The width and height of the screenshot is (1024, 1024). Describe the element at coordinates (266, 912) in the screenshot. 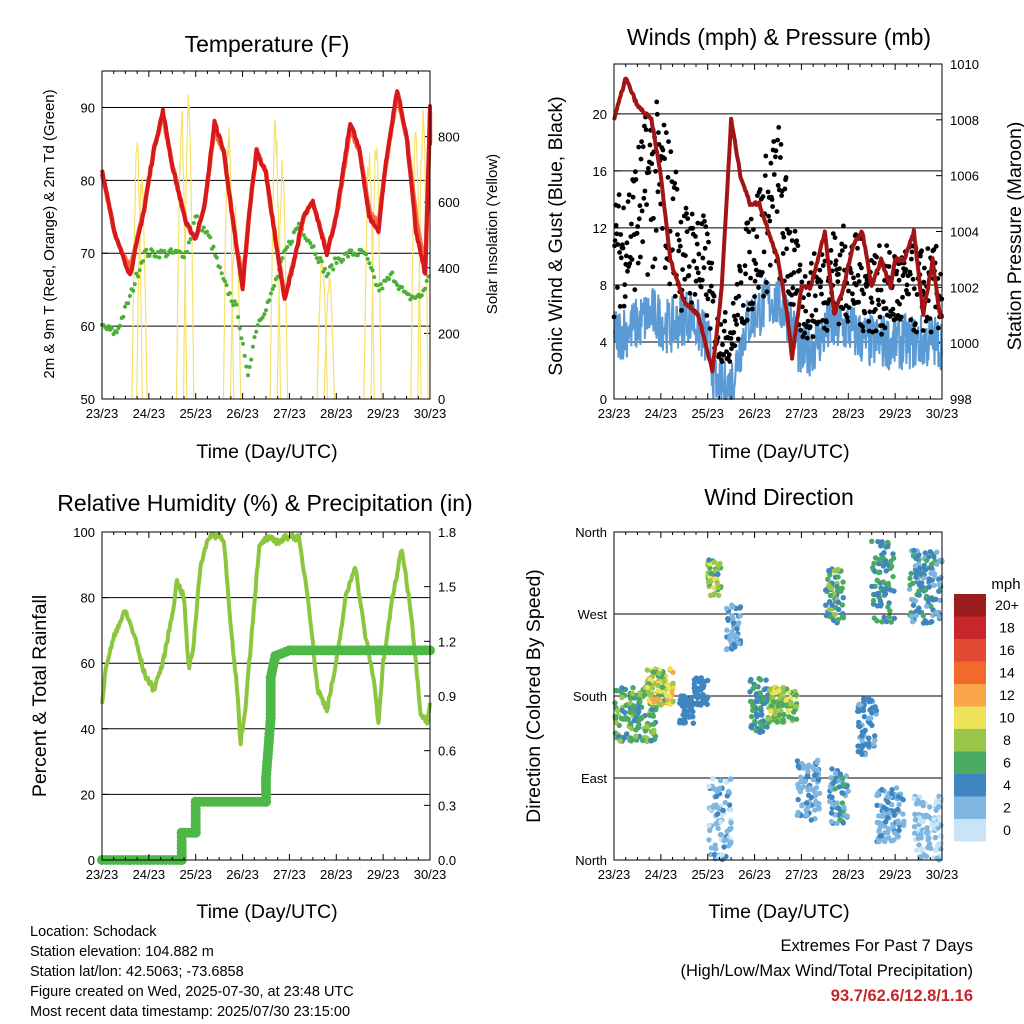

I see `rh-xlabel: Time (Day/UTC)` at that location.